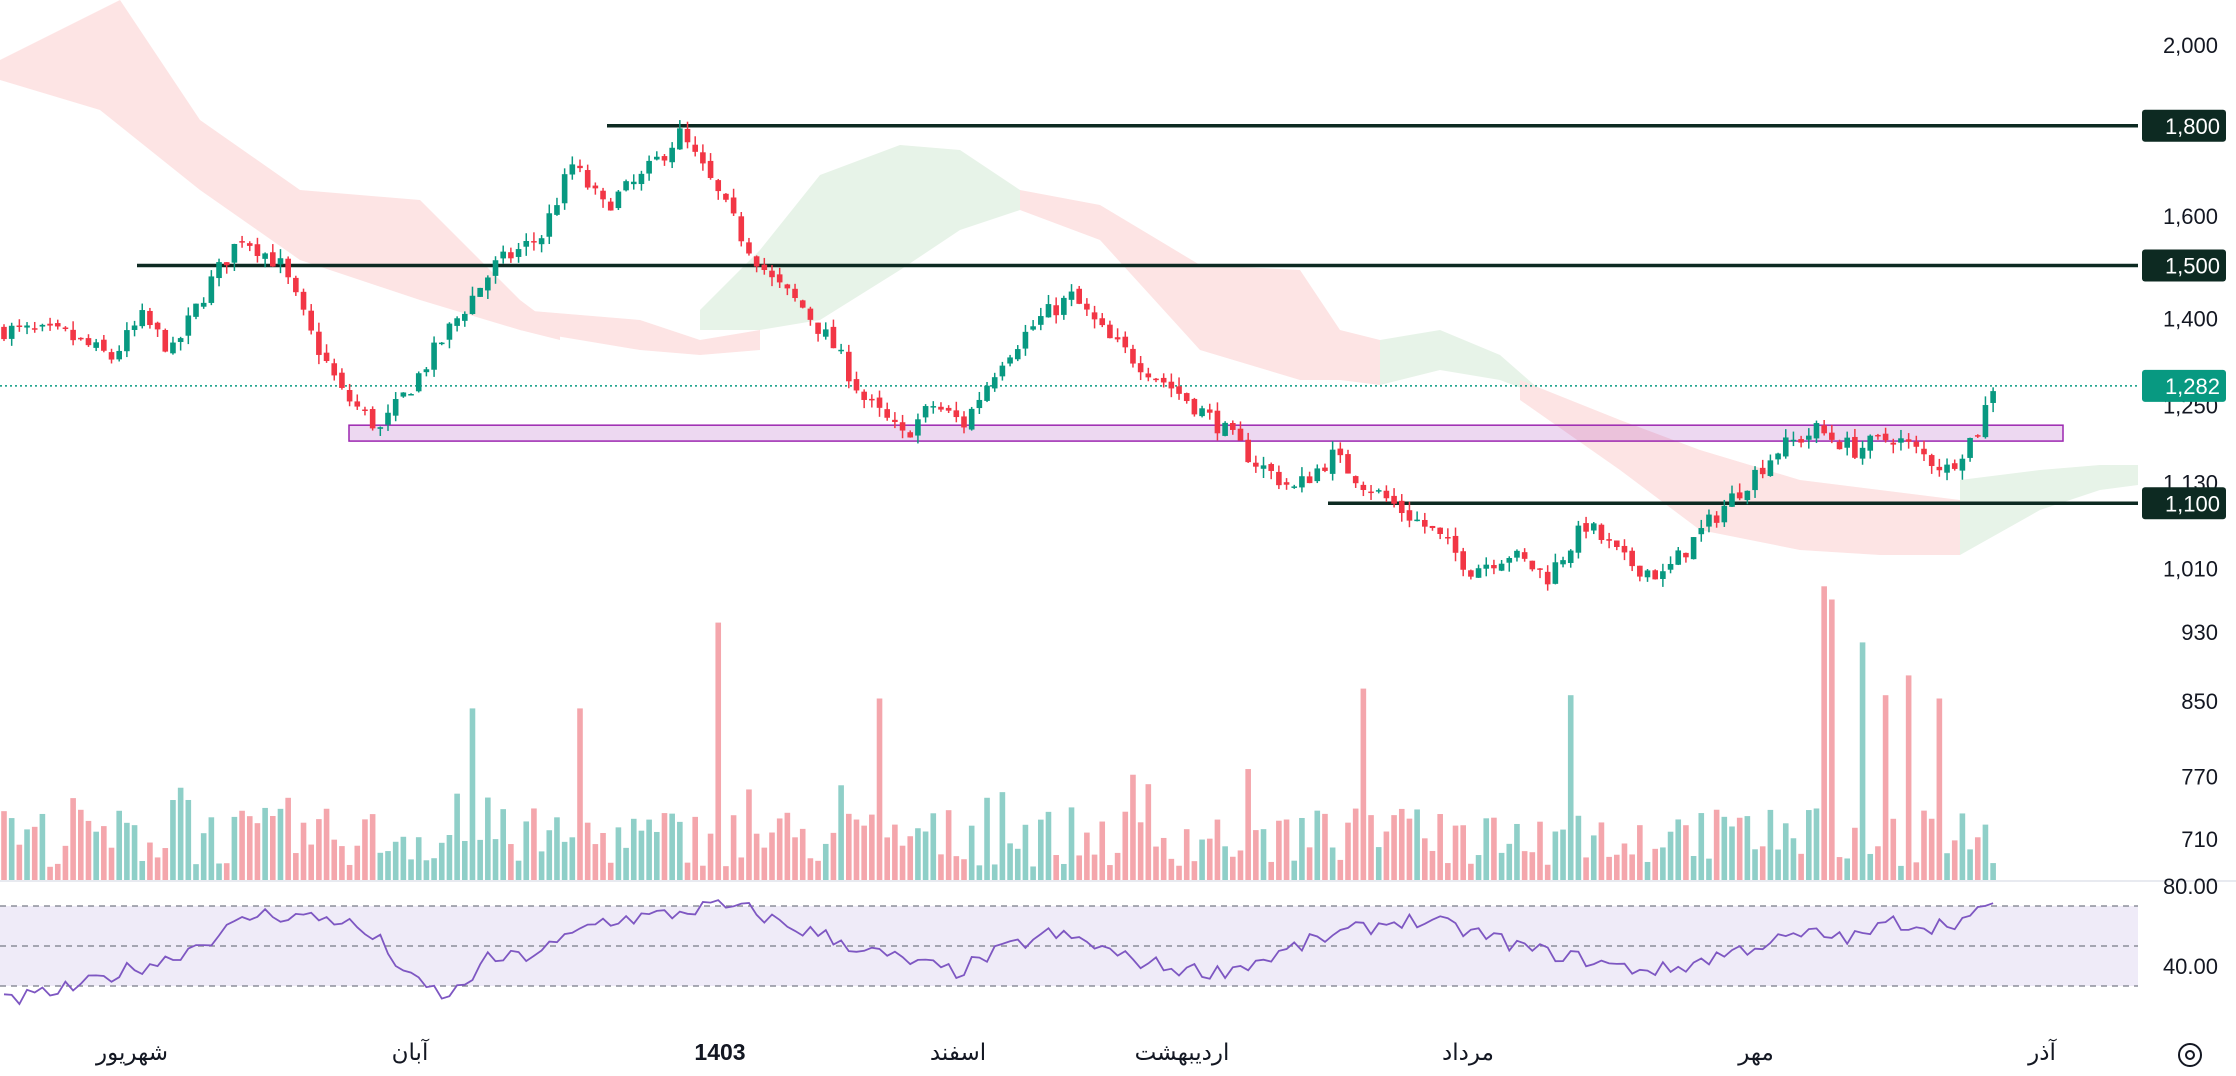 The width and height of the screenshot is (2236, 1076). What do you see at coordinates (2190, 1055) in the screenshot?
I see `settings-gear-icon` at bounding box center [2190, 1055].